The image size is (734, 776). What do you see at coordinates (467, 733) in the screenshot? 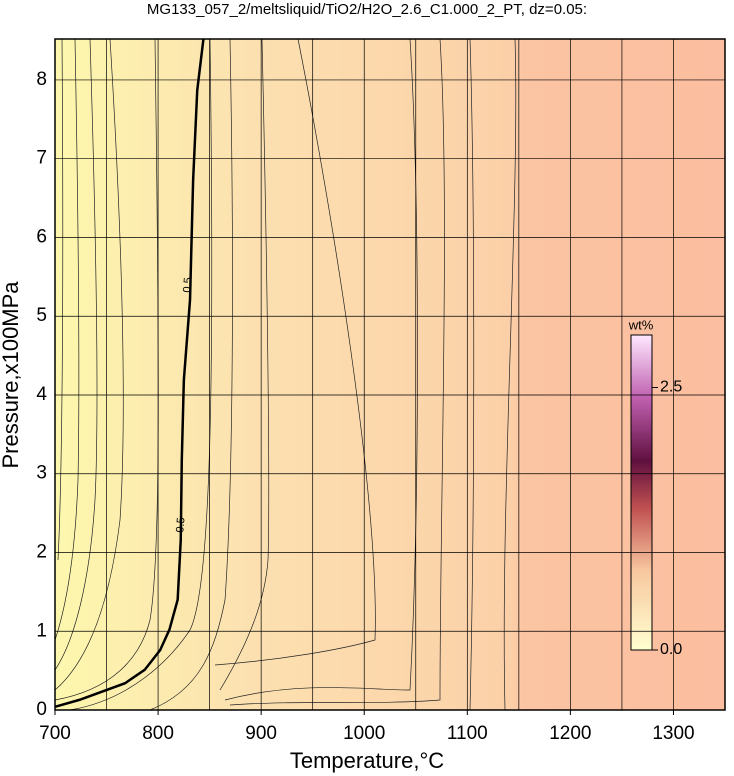
I see `x-tick-label: 1100` at bounding box center [467, 733].